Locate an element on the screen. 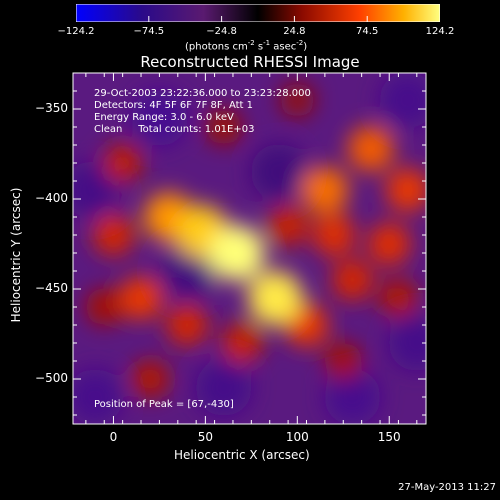  annotation-detectors: Detectors: 4F 5F 6F 7F 8F, Att 1 is located at coordinates (174, 105).